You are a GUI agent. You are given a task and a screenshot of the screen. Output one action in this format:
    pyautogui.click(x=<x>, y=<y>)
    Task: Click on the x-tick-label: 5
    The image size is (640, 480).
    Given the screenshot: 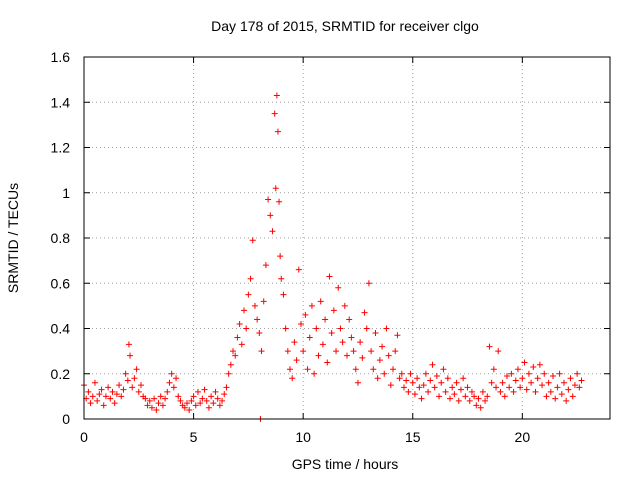 What is the action you would take?
    pyautogui.click(x=194, y=437)
    